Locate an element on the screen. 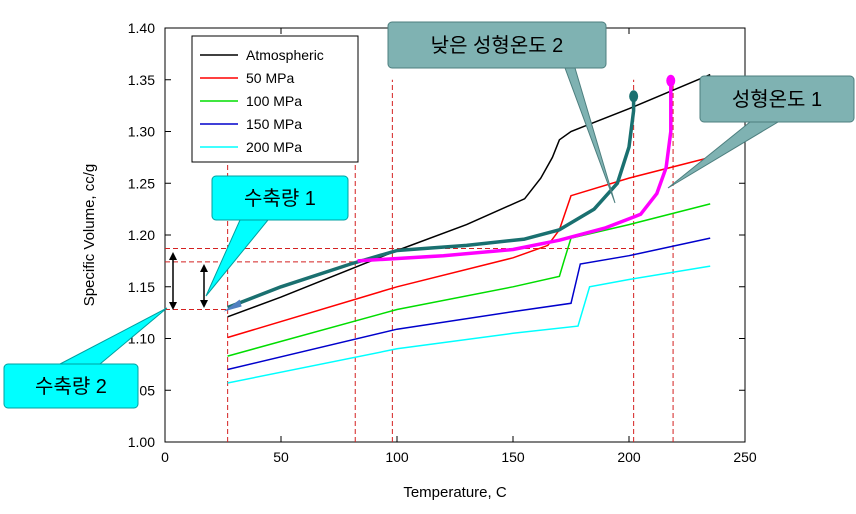 Image resolution: width=856 pixels, height=514 pixels. y-tick-label: 1.20 is located at coordinates (141, 235).